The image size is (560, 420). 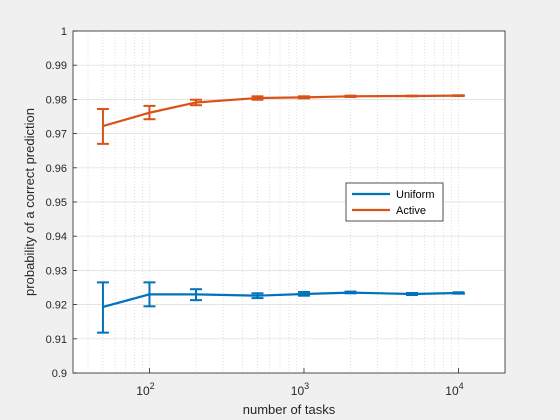 I want to click on x-tick-label: 10⁴, so click(x=454, y=389).